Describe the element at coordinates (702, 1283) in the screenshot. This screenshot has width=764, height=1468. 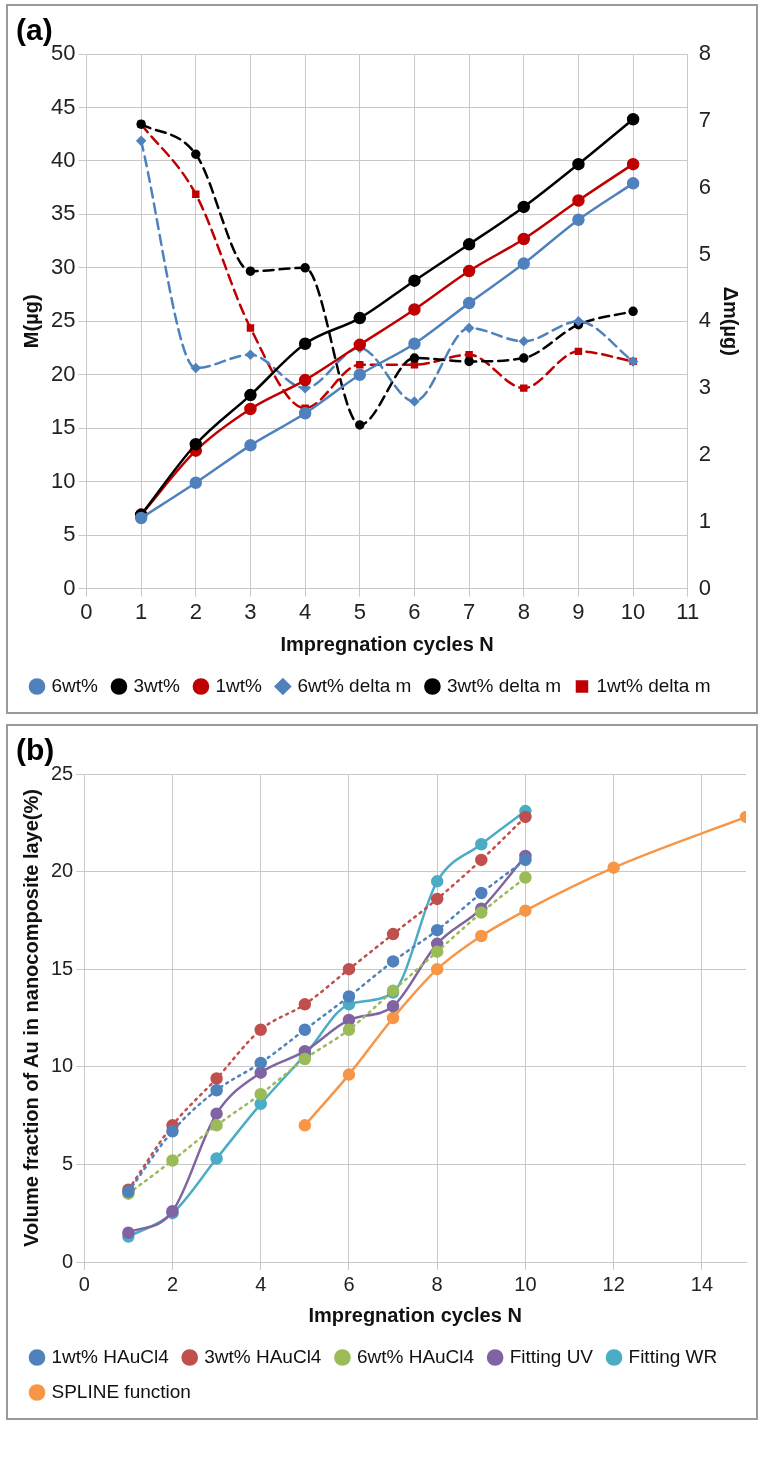
I see `x-tick-label: 14` at that location.